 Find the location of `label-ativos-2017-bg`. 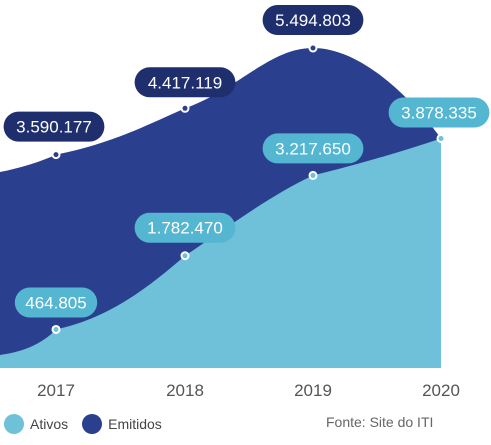

label-ativos-2017-bg is located at coordinates (56, 302).